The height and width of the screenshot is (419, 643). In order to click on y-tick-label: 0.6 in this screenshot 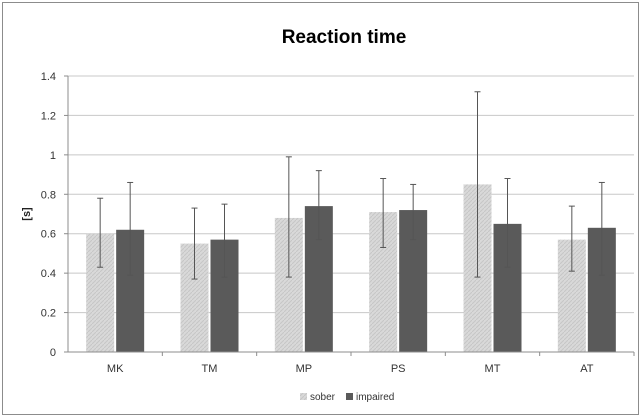, I will do `click(48, 235)`.